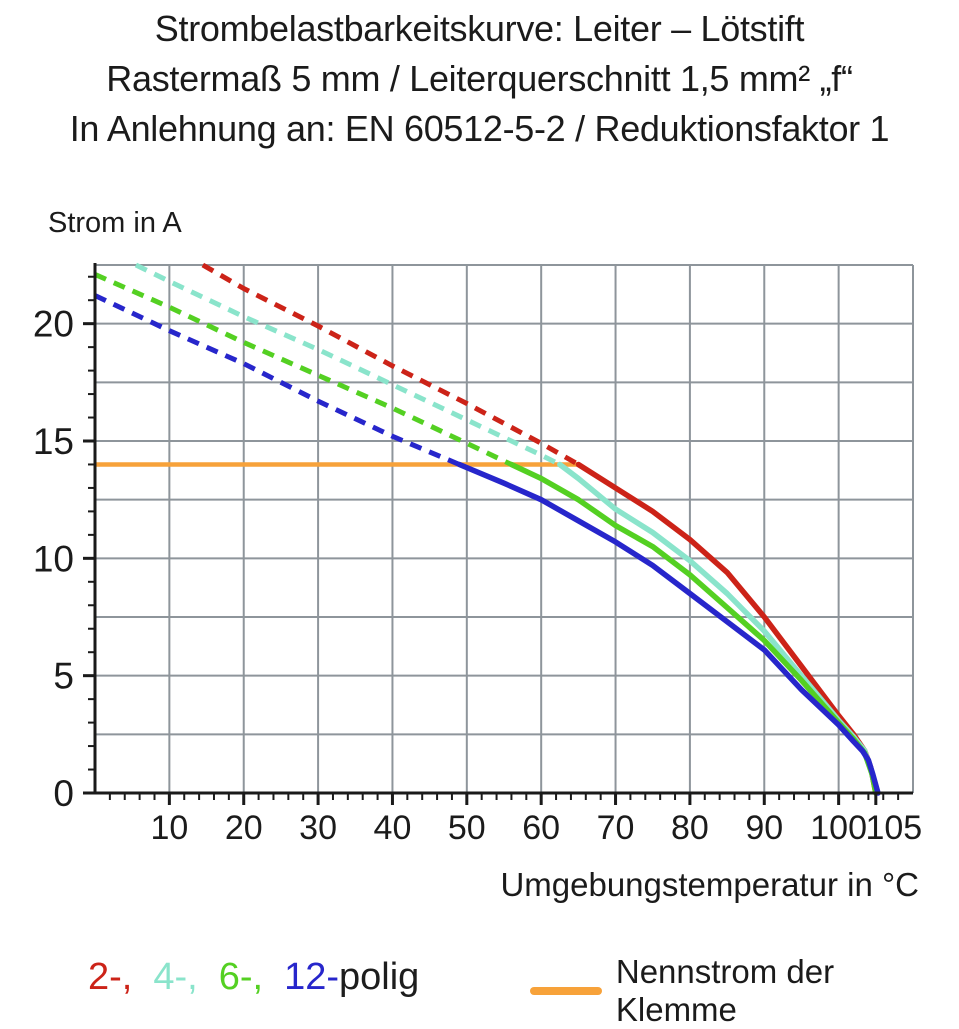  I want to click on x-tick-label: 50, so click(467, 828).